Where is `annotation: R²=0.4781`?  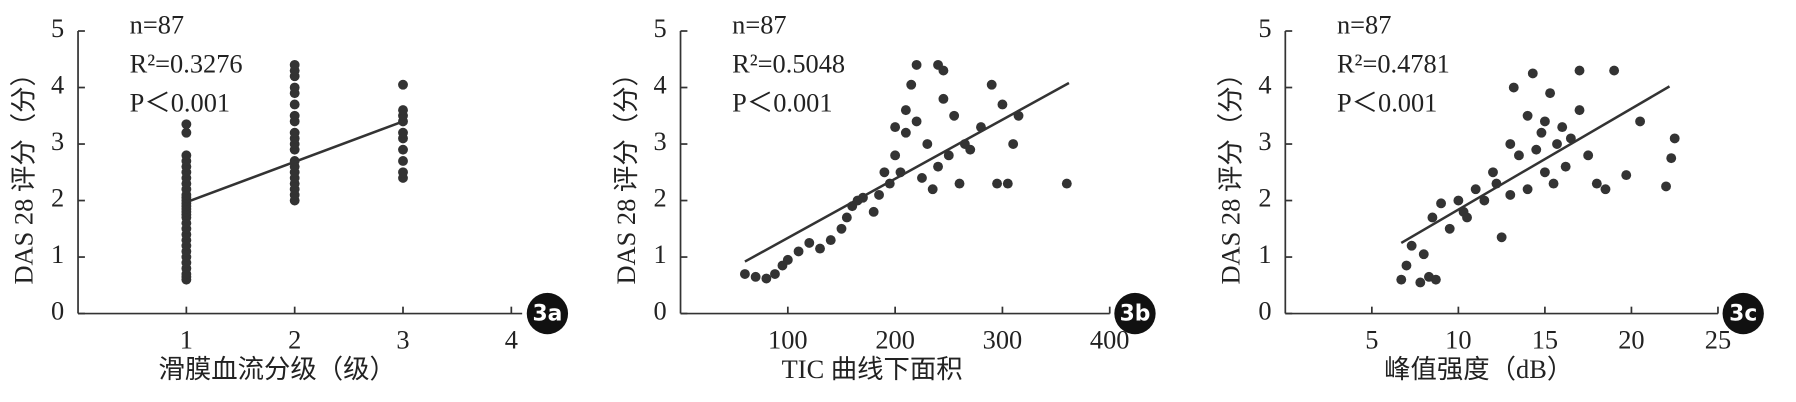
annotation: R²=0.4781 is located at coordinates (1393, 64).